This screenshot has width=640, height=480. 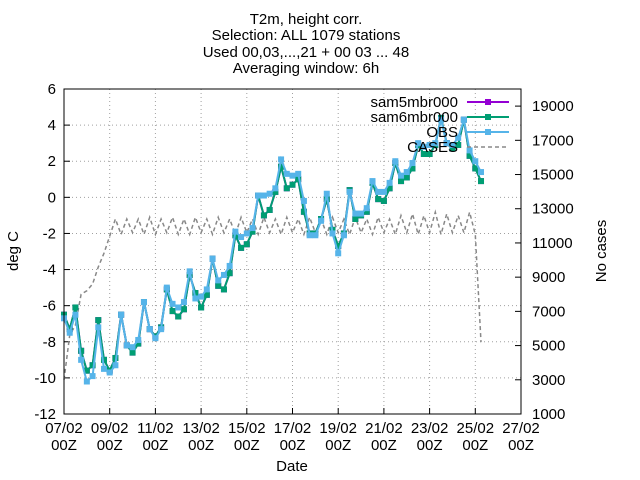 What do you see at coordinates (548, 311) in the screenshot?
I see `y2-tick-label: 7000` at bounding box center [548, 311].